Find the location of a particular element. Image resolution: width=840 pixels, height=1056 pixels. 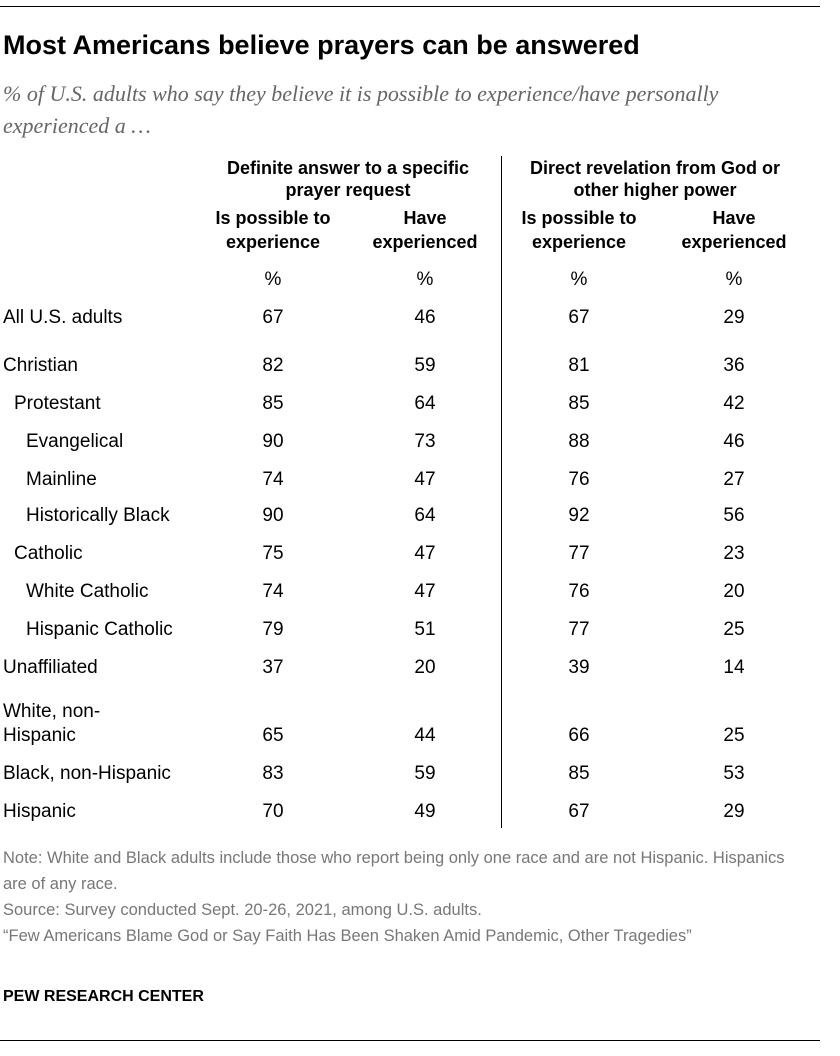

cell-value: 23 is located at coordinates (734, 553).